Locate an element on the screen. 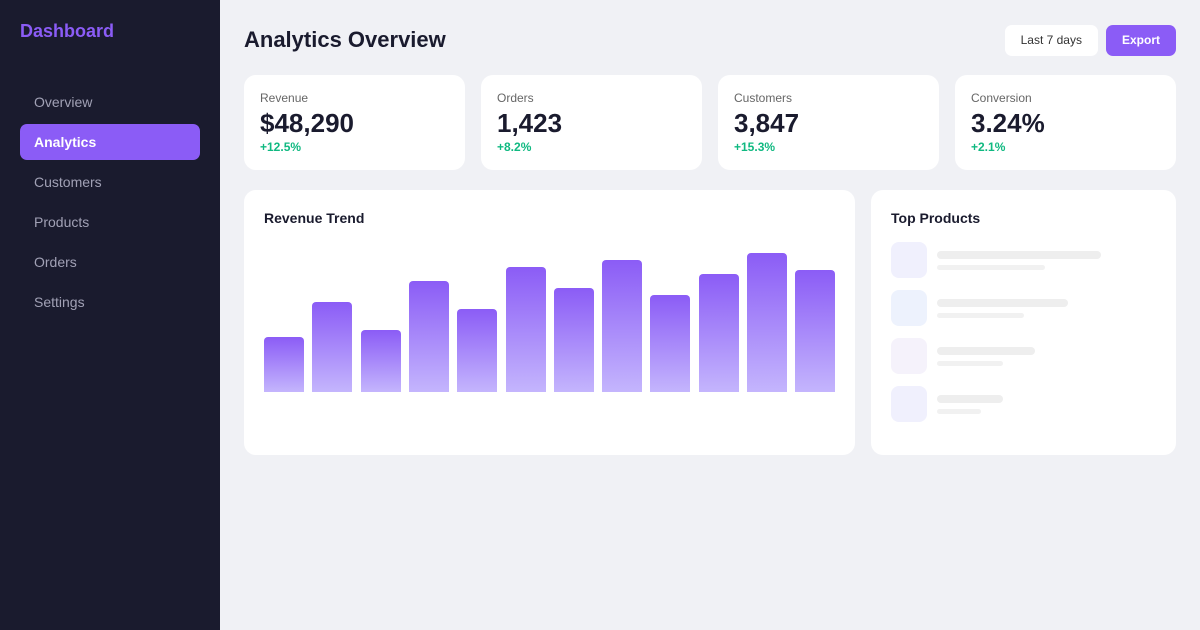 This screenshot has height=630, width=1200. stat-card-conversion: Conversion 3.24% +2.1% is located at coordinates (1065, 122).